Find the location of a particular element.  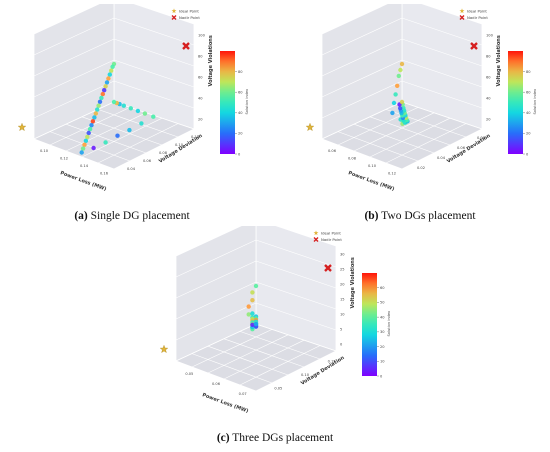

panel-a-colorbar is located at coordinates (227, 102).